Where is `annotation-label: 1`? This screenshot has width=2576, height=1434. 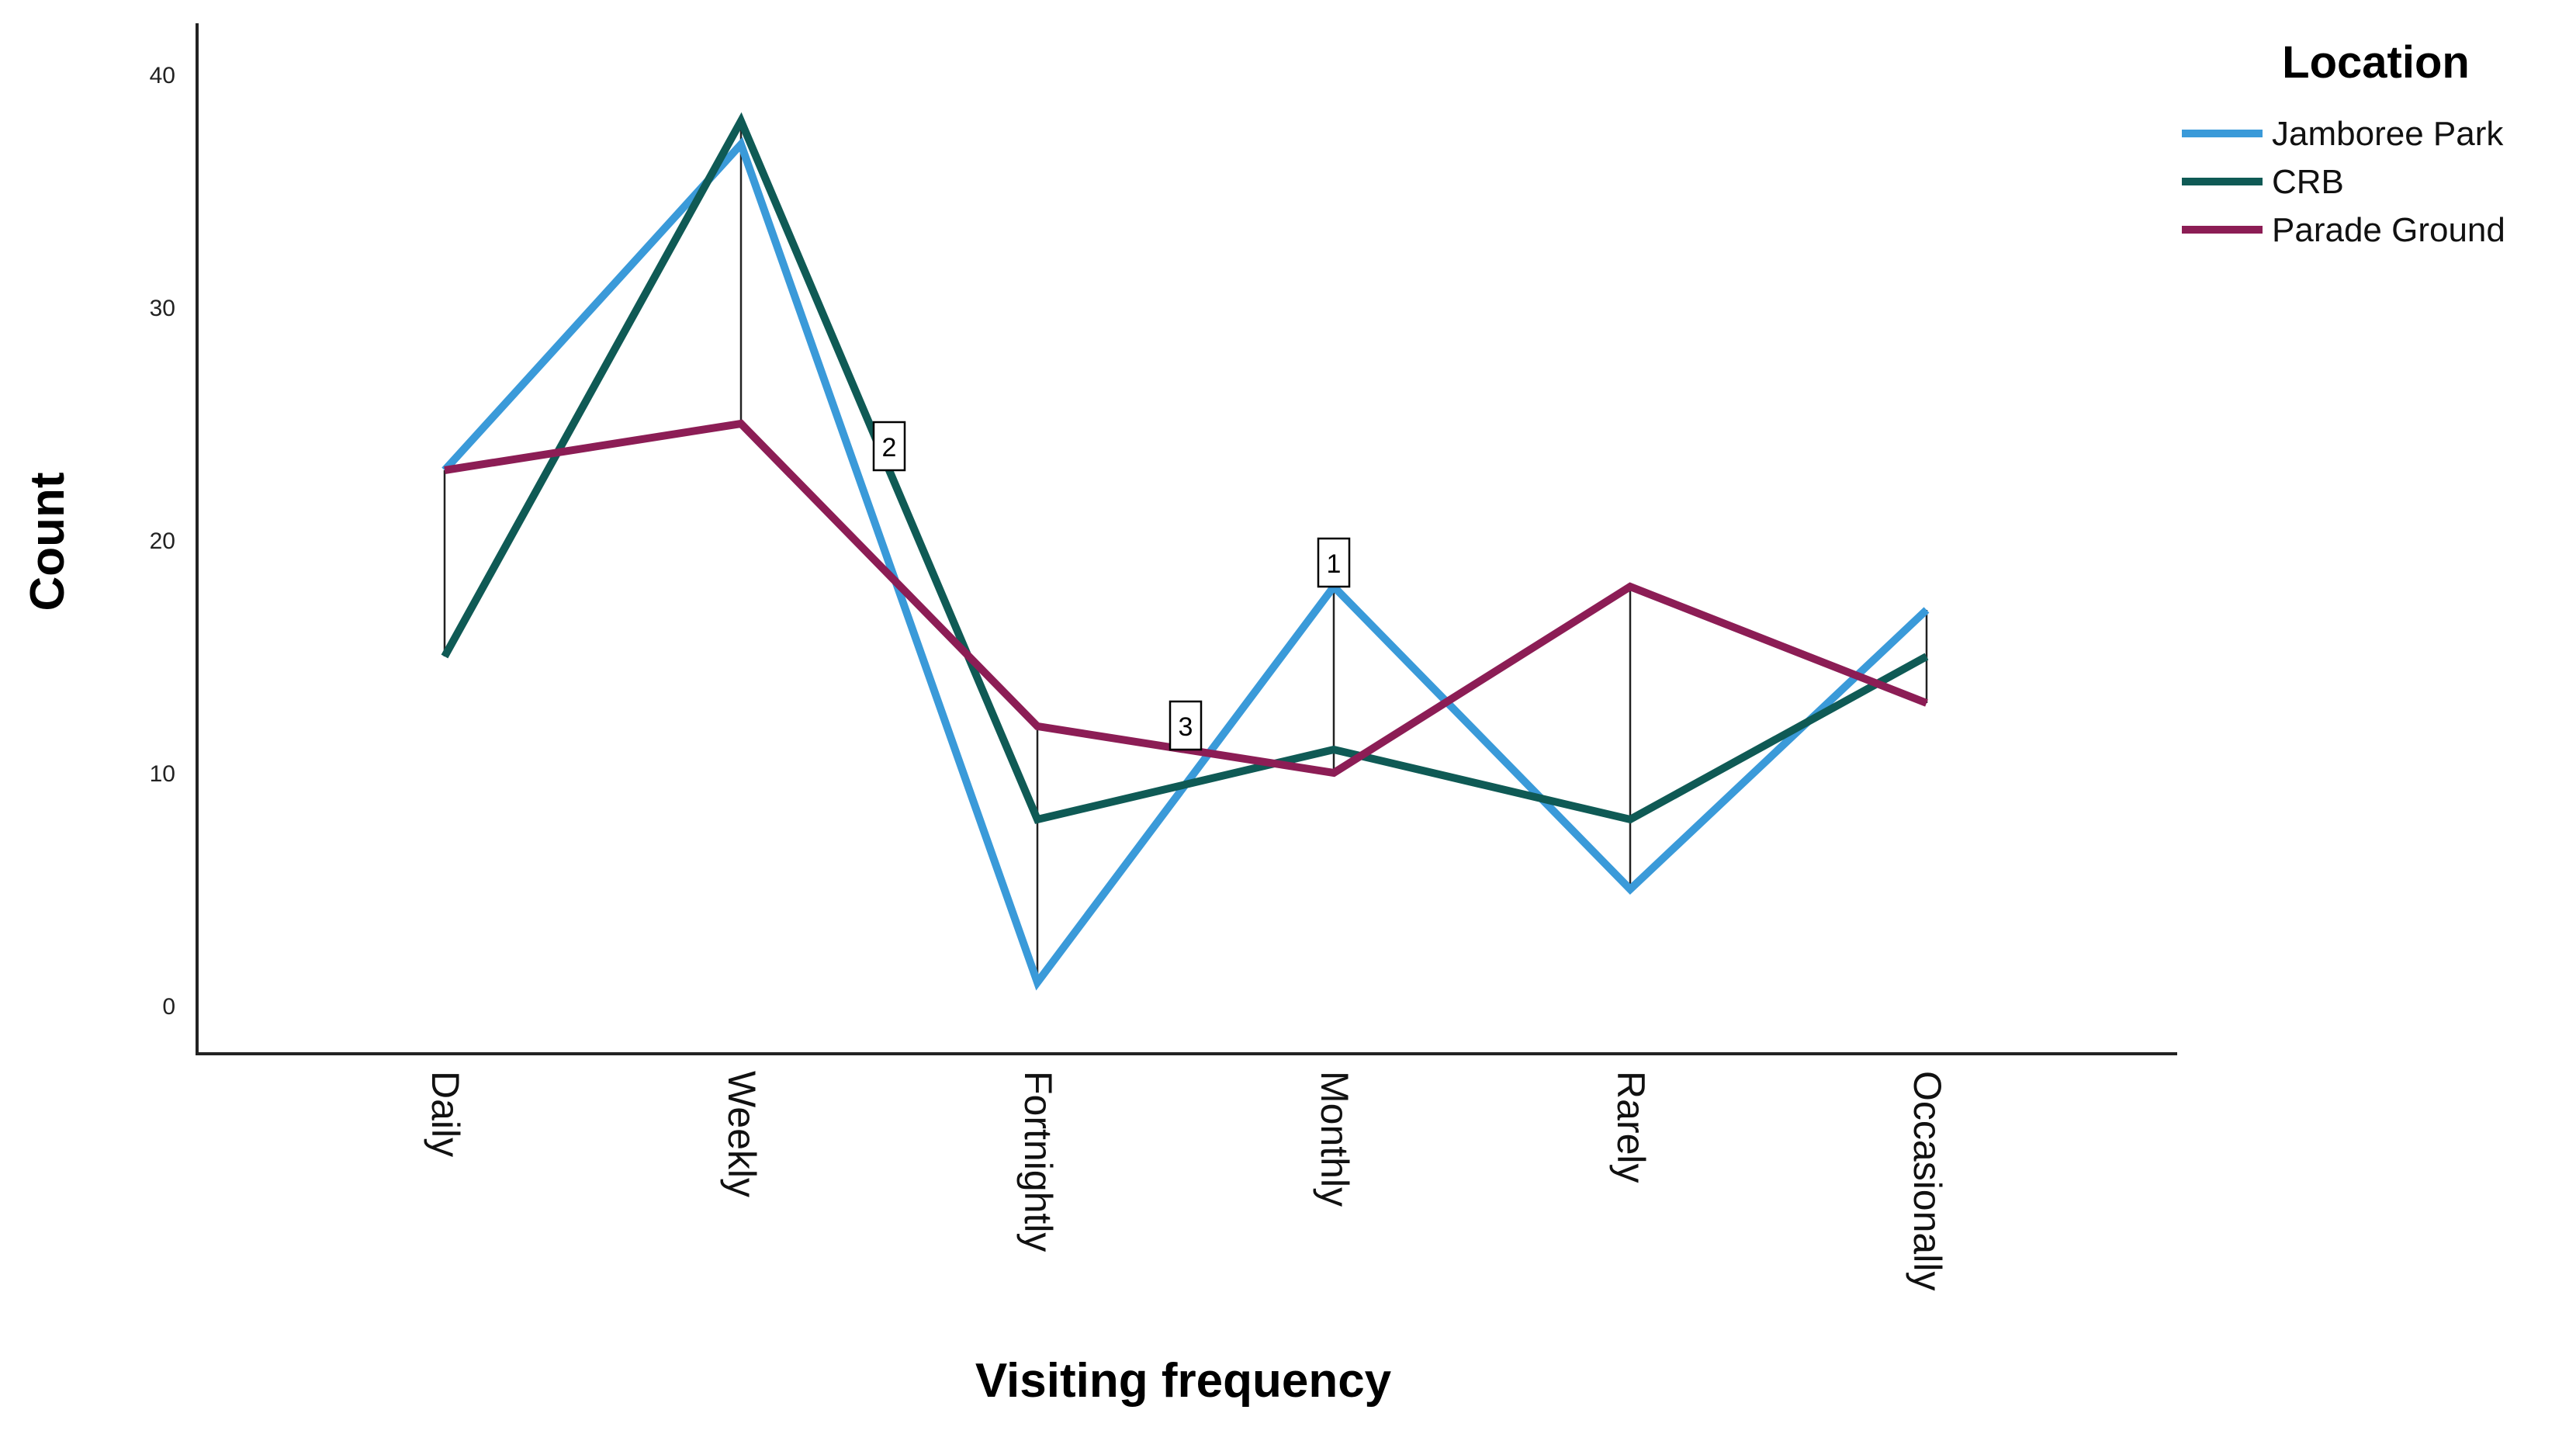 annotation-label: 1 is located at coordinates (1334, 562).